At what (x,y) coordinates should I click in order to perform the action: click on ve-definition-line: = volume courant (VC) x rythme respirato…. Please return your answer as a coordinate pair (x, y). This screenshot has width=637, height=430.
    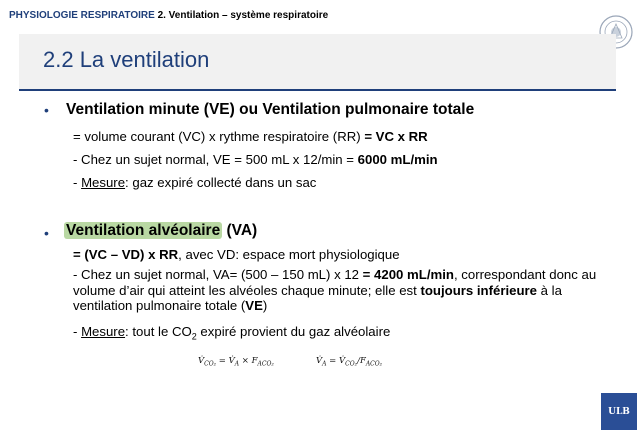
    Looking at the image, I should click on (250, 136).